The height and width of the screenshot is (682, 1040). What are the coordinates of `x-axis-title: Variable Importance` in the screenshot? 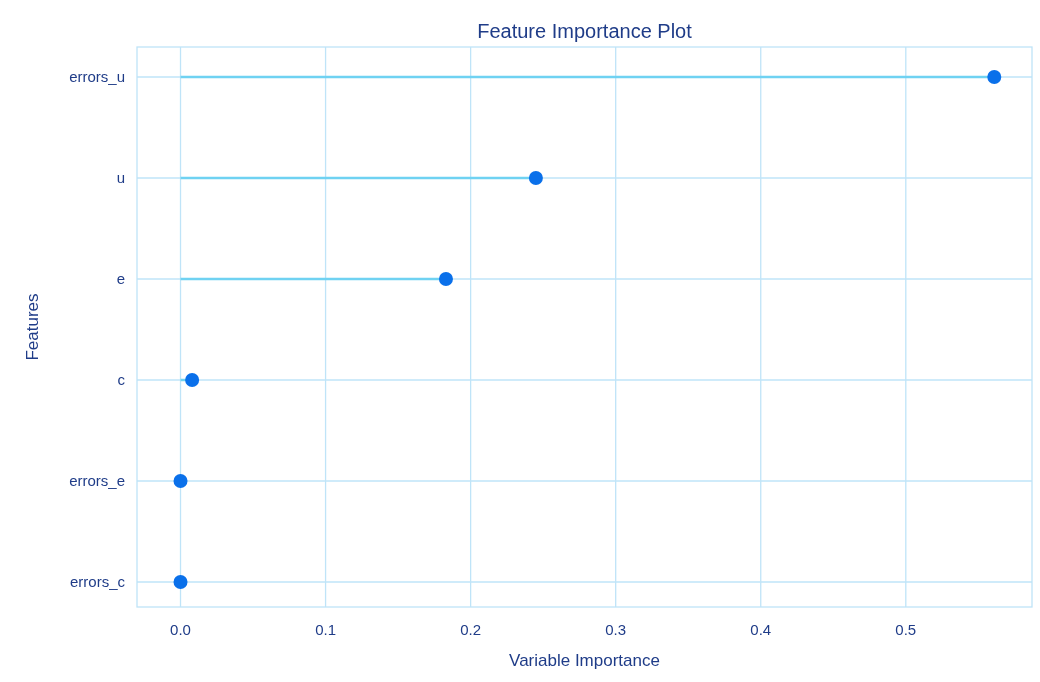 It's located at (584, 660).